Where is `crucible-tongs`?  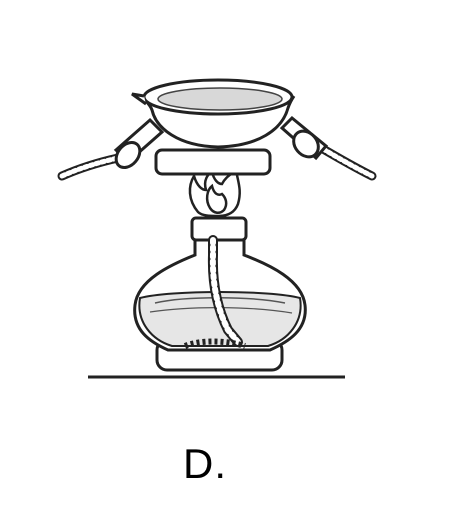 crucible-tongs is located at coordinates (217, 148).